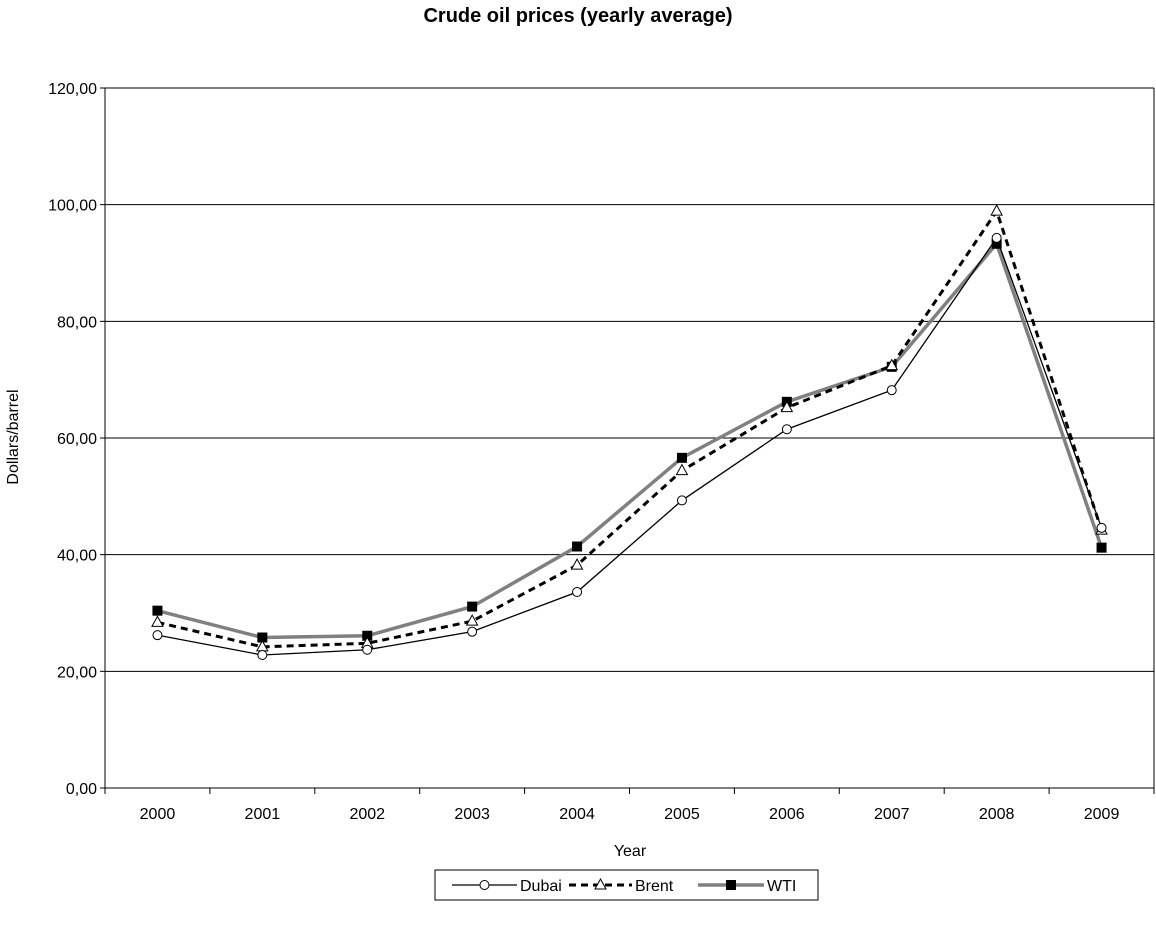  What do you see at coordinates (77, 672) in the screenshot?
I see `y-tick-label: 20,00` at bounding box center [77, 672].